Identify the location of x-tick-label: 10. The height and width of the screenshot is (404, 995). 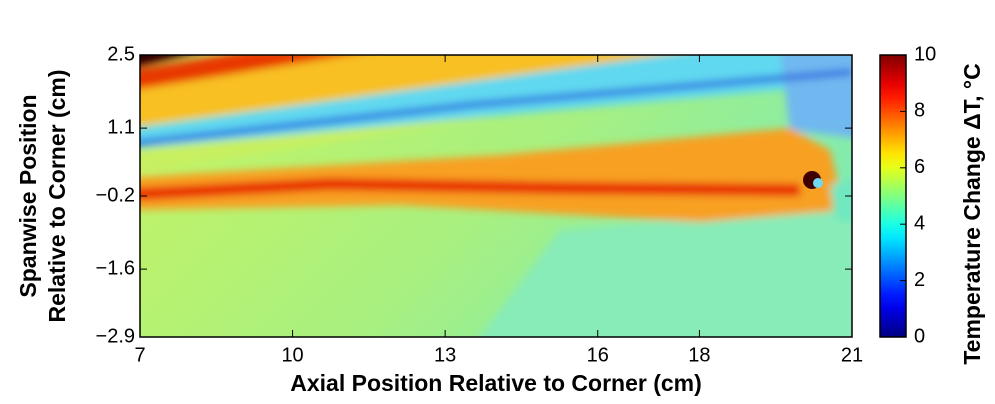
(292, 355).